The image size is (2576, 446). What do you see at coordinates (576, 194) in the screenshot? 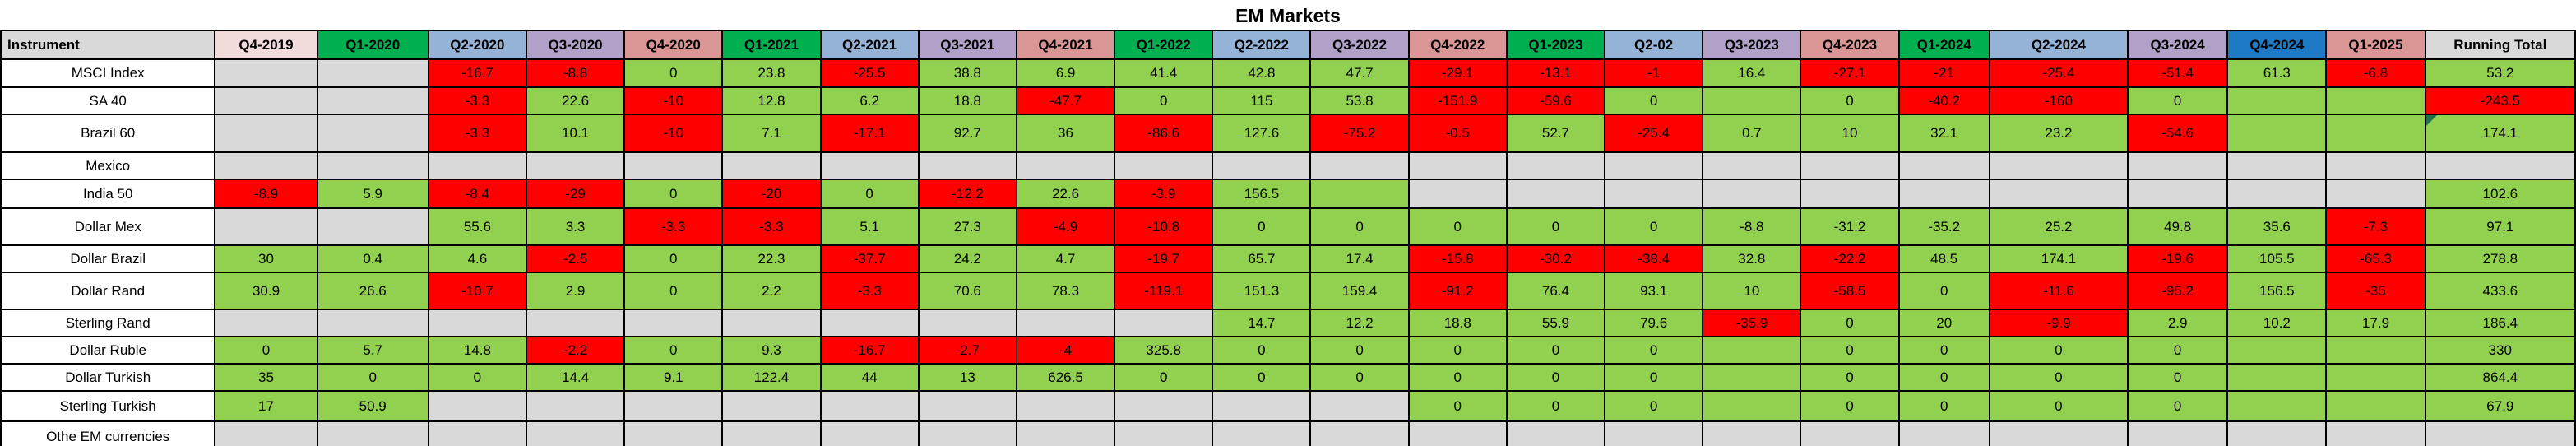
I see `value-cell: -29` at bounding box center [576, 194].